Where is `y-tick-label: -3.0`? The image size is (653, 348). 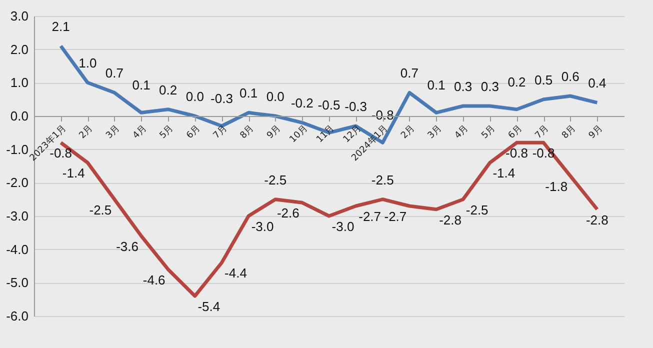
y-tick-label: -3.0 is located at coordinates (17, 216).